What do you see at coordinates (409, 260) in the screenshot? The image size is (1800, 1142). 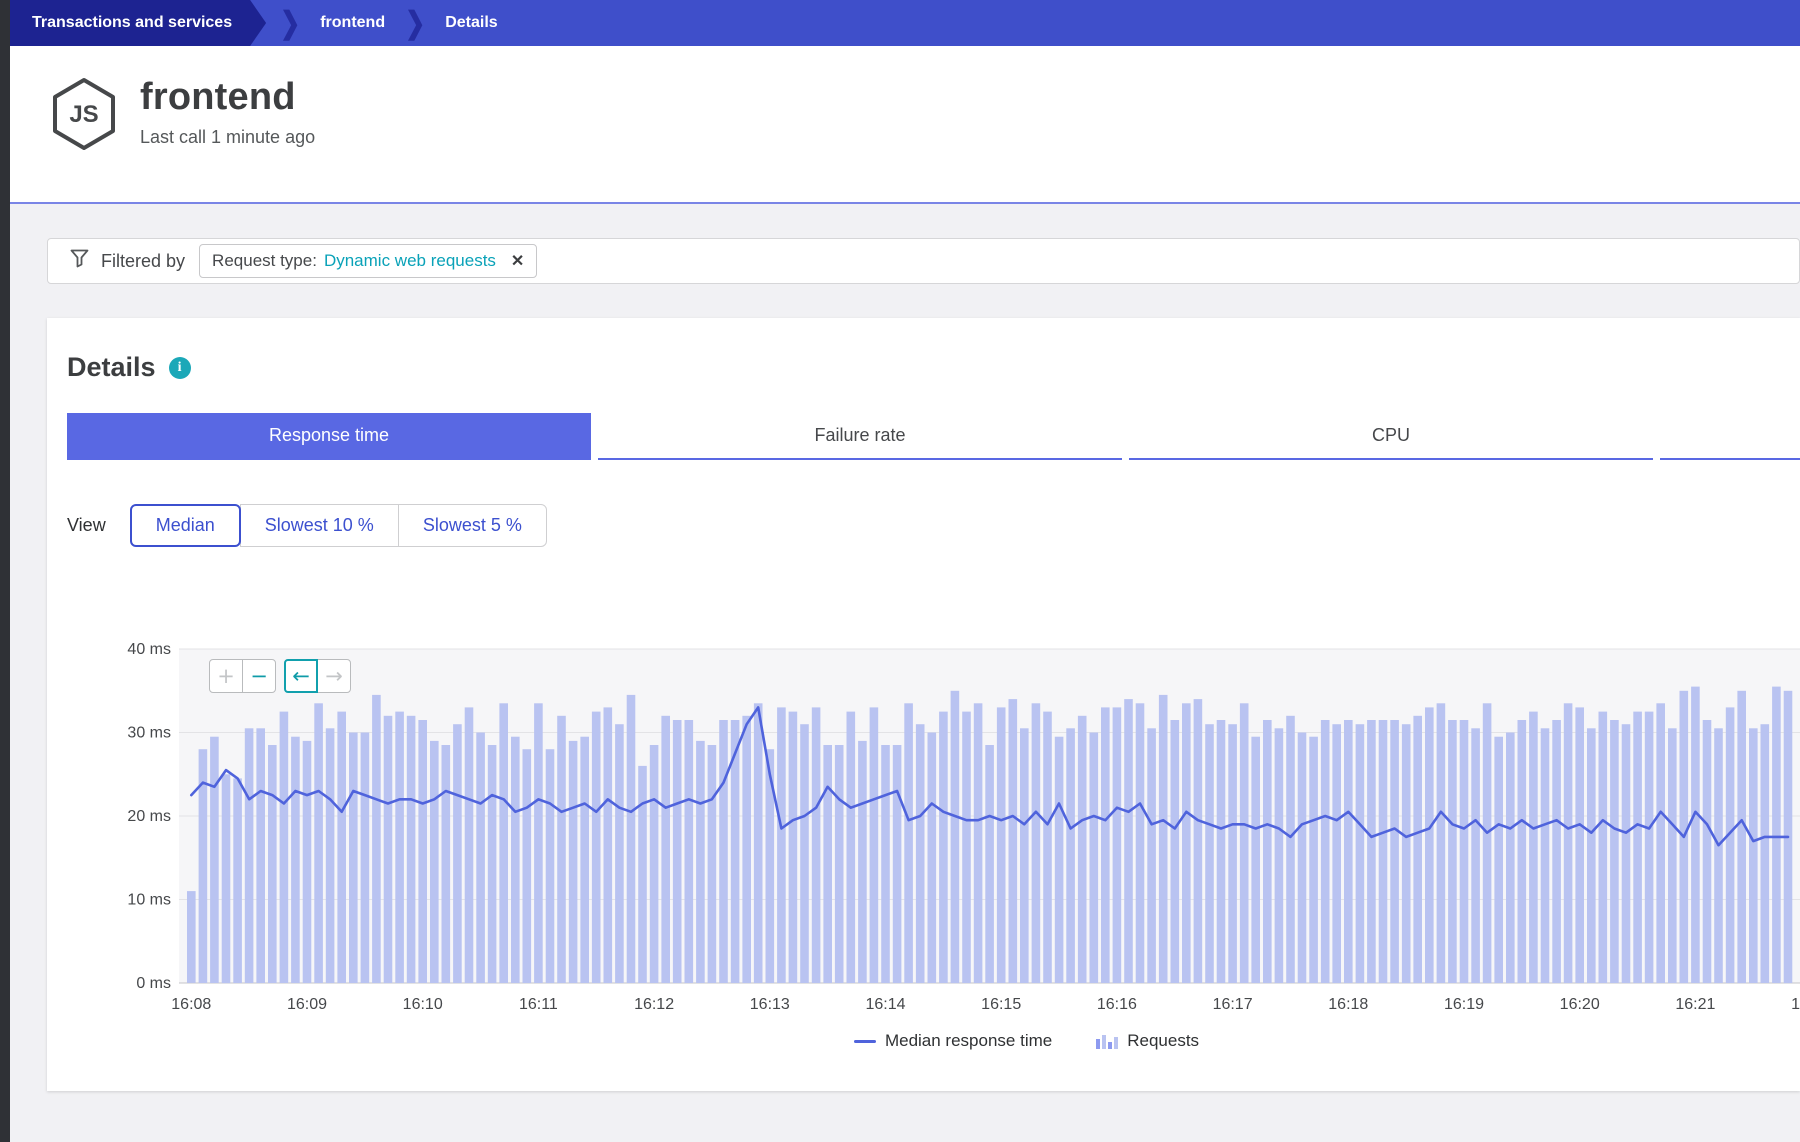 I see `filter-chip-value: Dynamic web requests` at bounding box center [409, 260].